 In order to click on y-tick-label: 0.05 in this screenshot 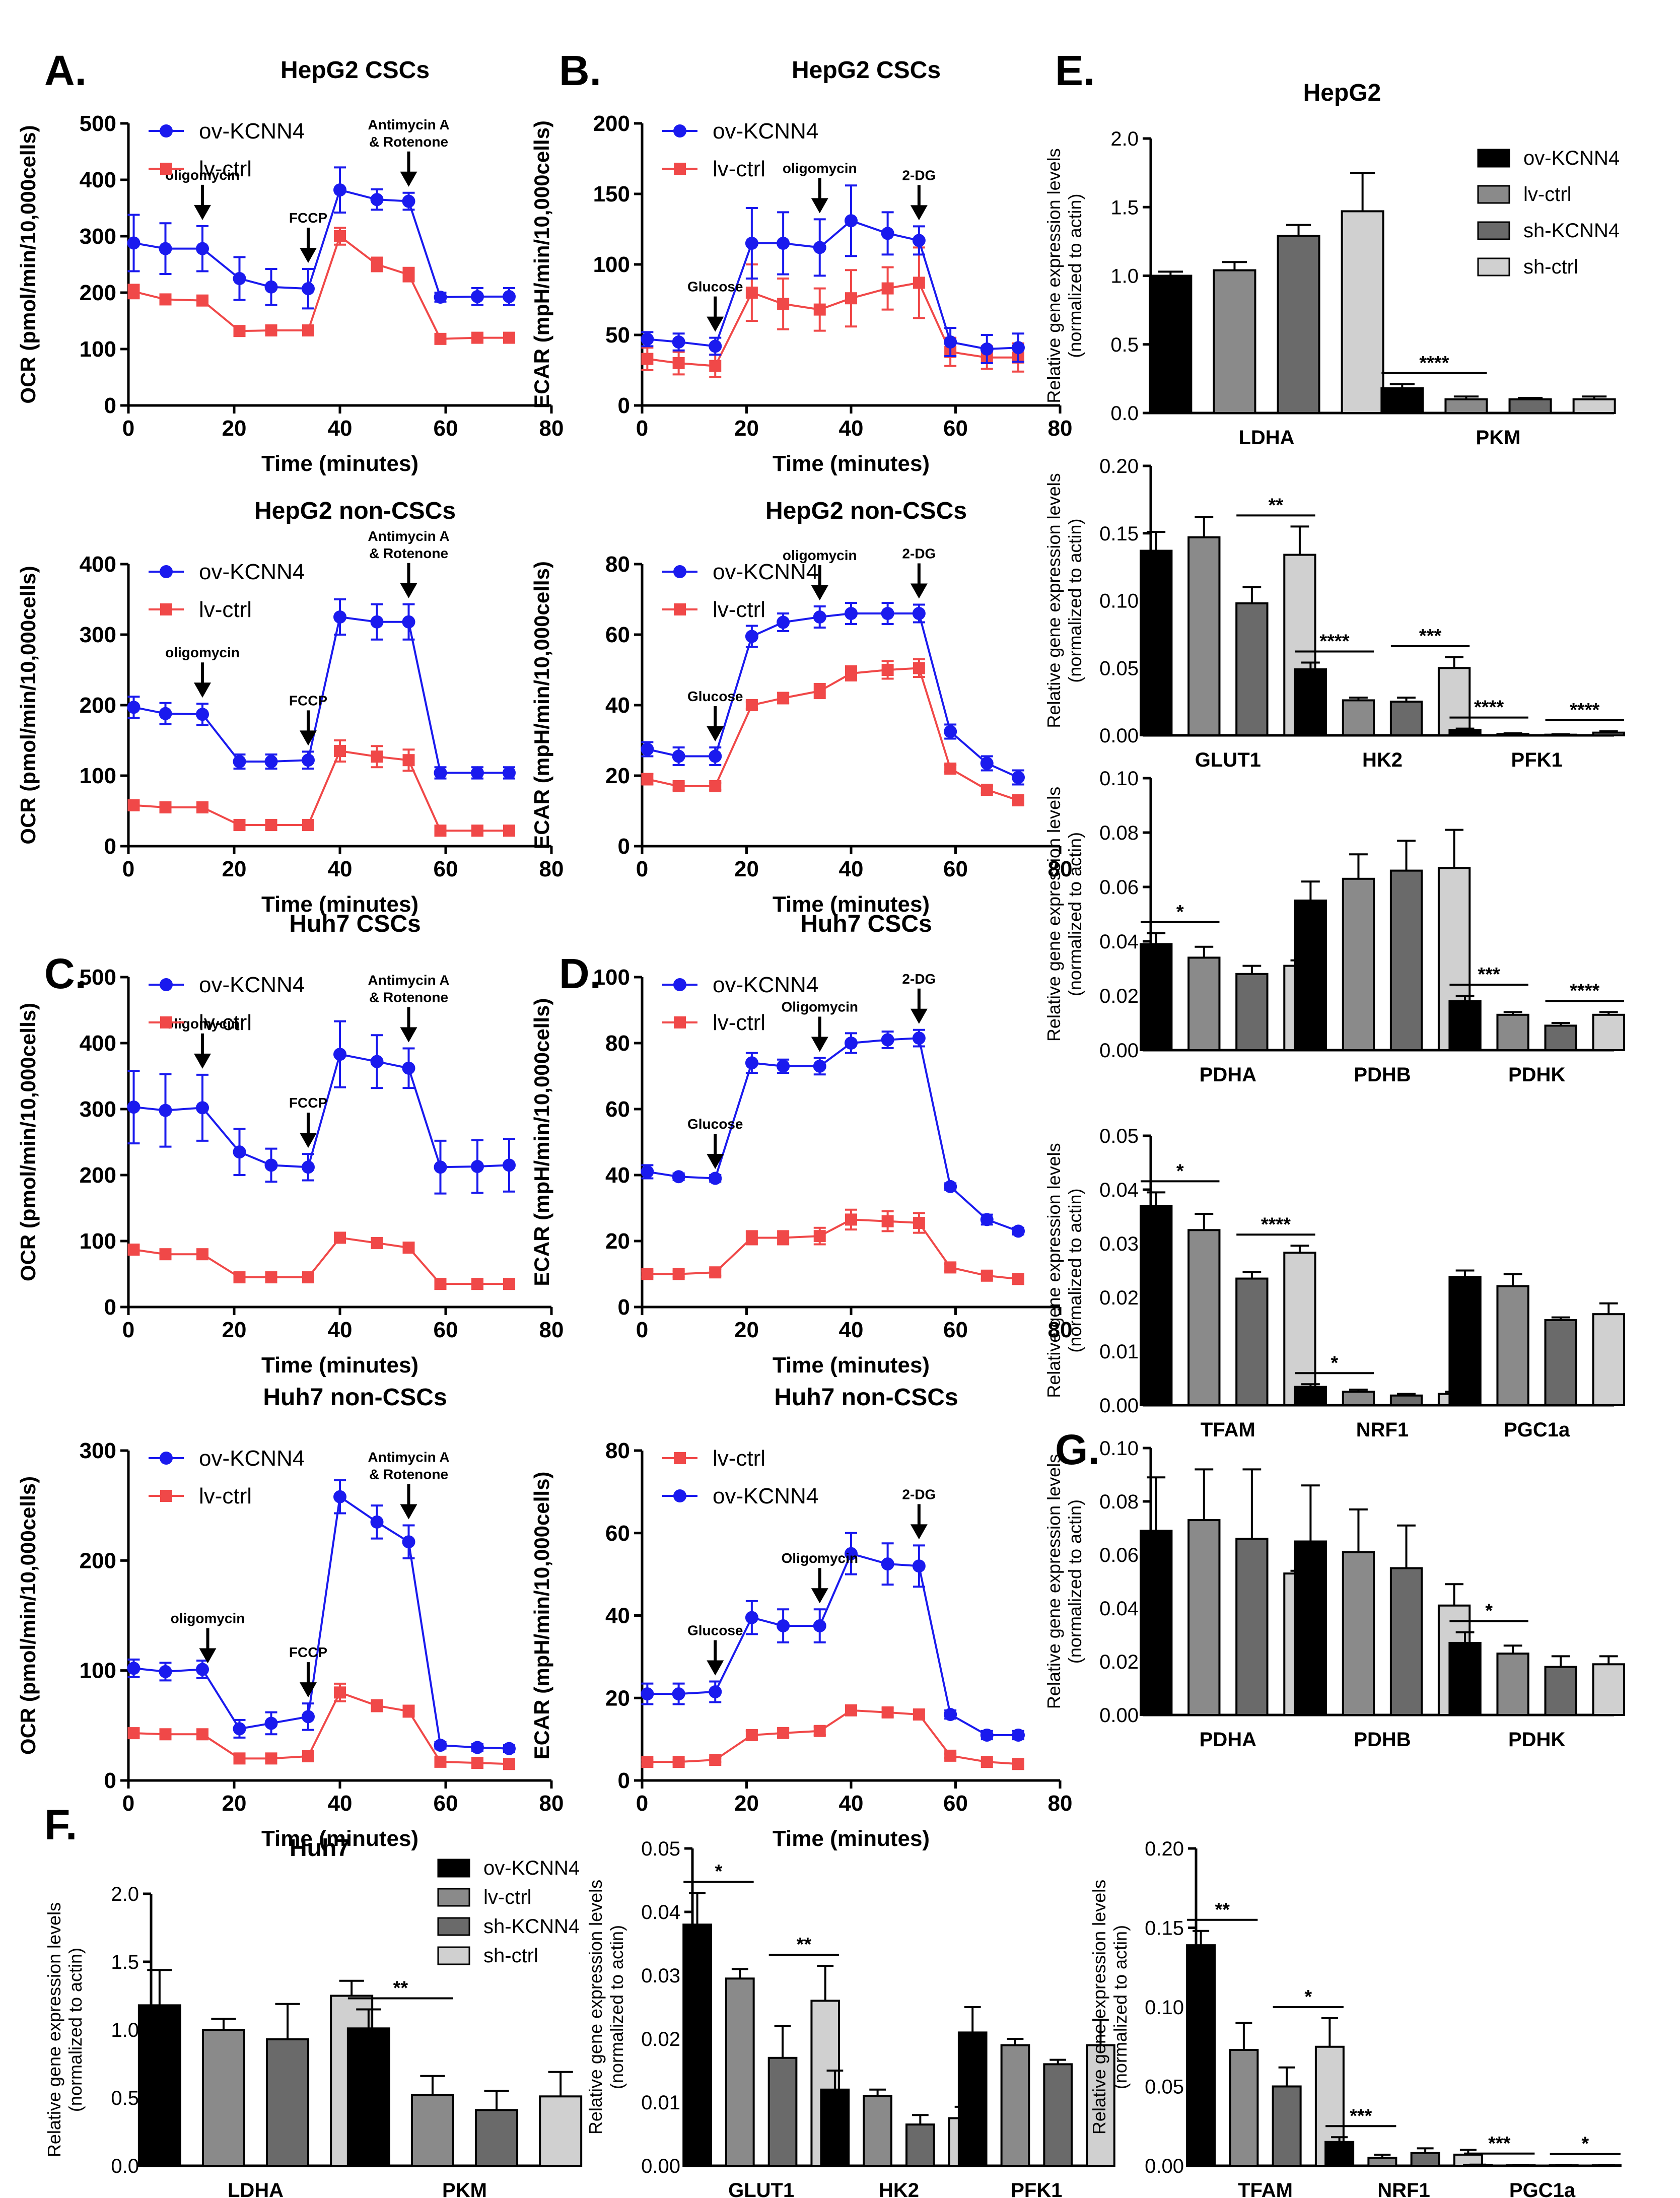, I will do `click(1119, 668)`.